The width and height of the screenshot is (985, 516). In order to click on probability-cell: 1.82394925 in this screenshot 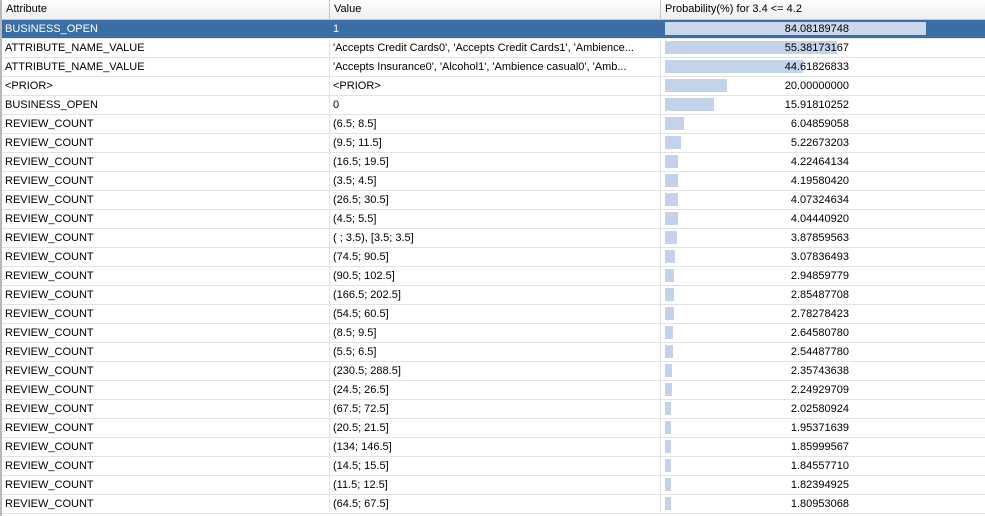, I will do `click(823, 485)`.